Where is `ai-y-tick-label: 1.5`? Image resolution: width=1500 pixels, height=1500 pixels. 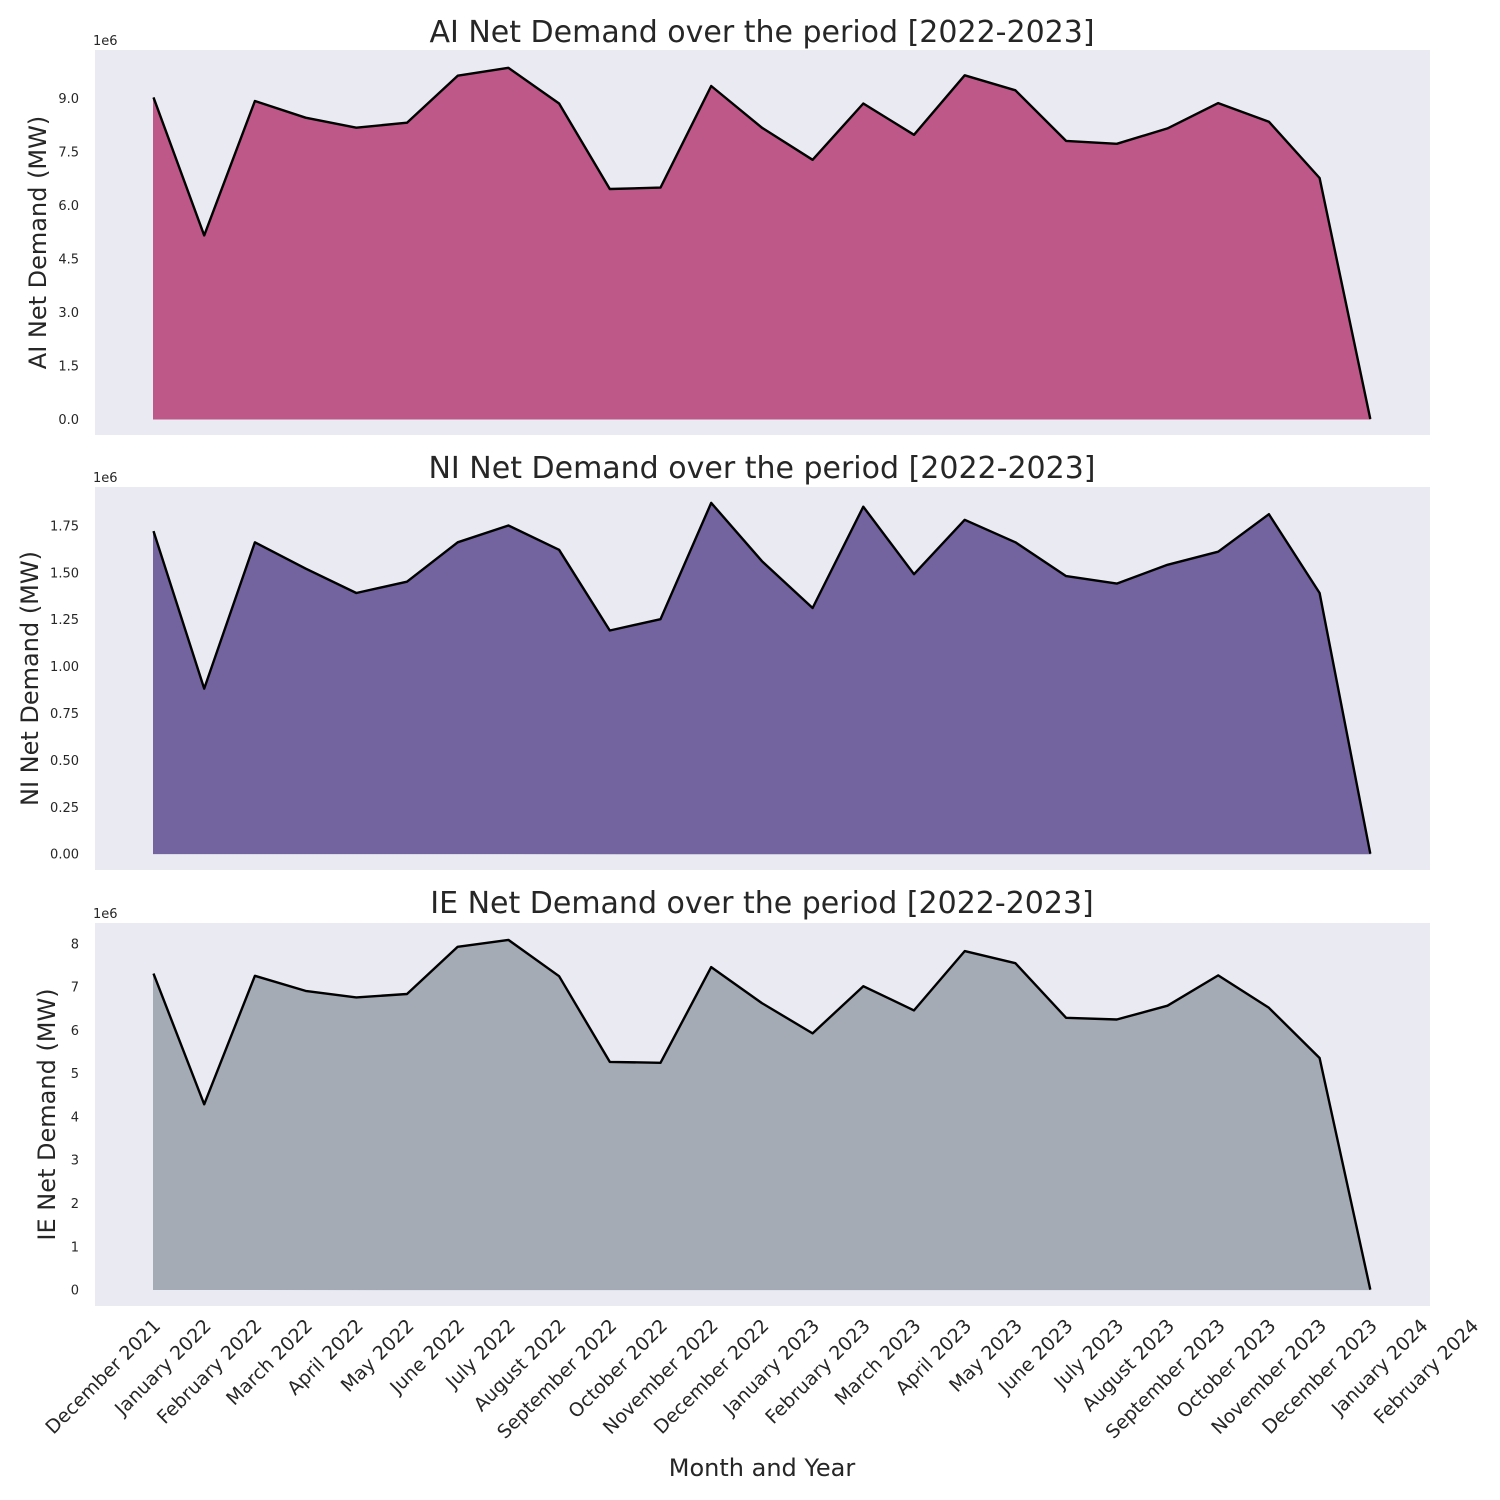
ai-y-tick-label: 1.5 is located at coordinates (68, 366).